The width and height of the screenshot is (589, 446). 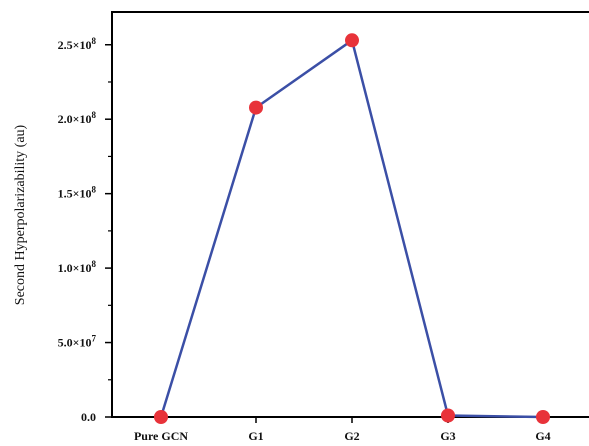 What do you see at coordinates (77, 267) in the screenshot?
I see `y-tick-label: 1.0×10⁸` at bounding box center [77, 267].